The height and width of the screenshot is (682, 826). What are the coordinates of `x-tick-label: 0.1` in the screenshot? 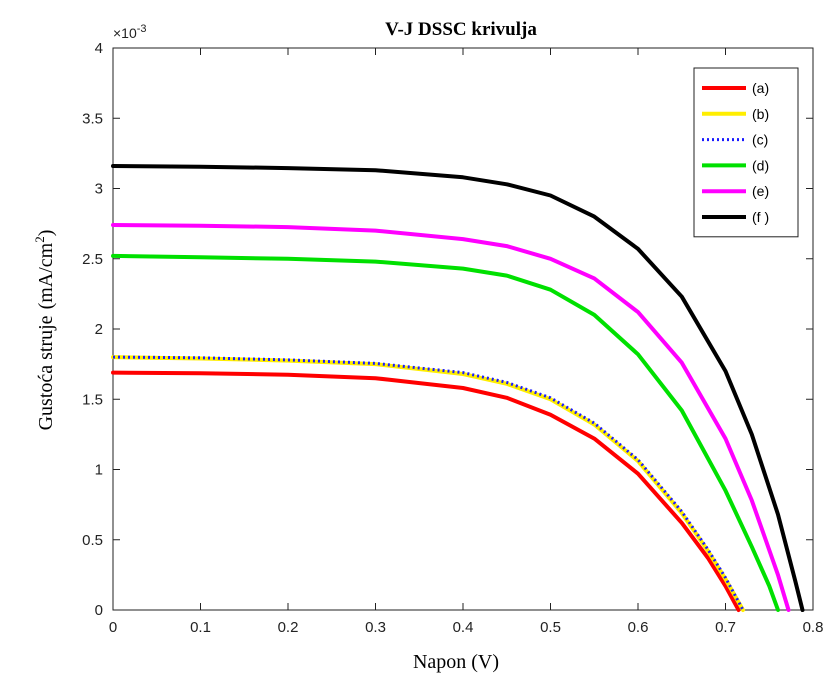 It's located at (200, 627).